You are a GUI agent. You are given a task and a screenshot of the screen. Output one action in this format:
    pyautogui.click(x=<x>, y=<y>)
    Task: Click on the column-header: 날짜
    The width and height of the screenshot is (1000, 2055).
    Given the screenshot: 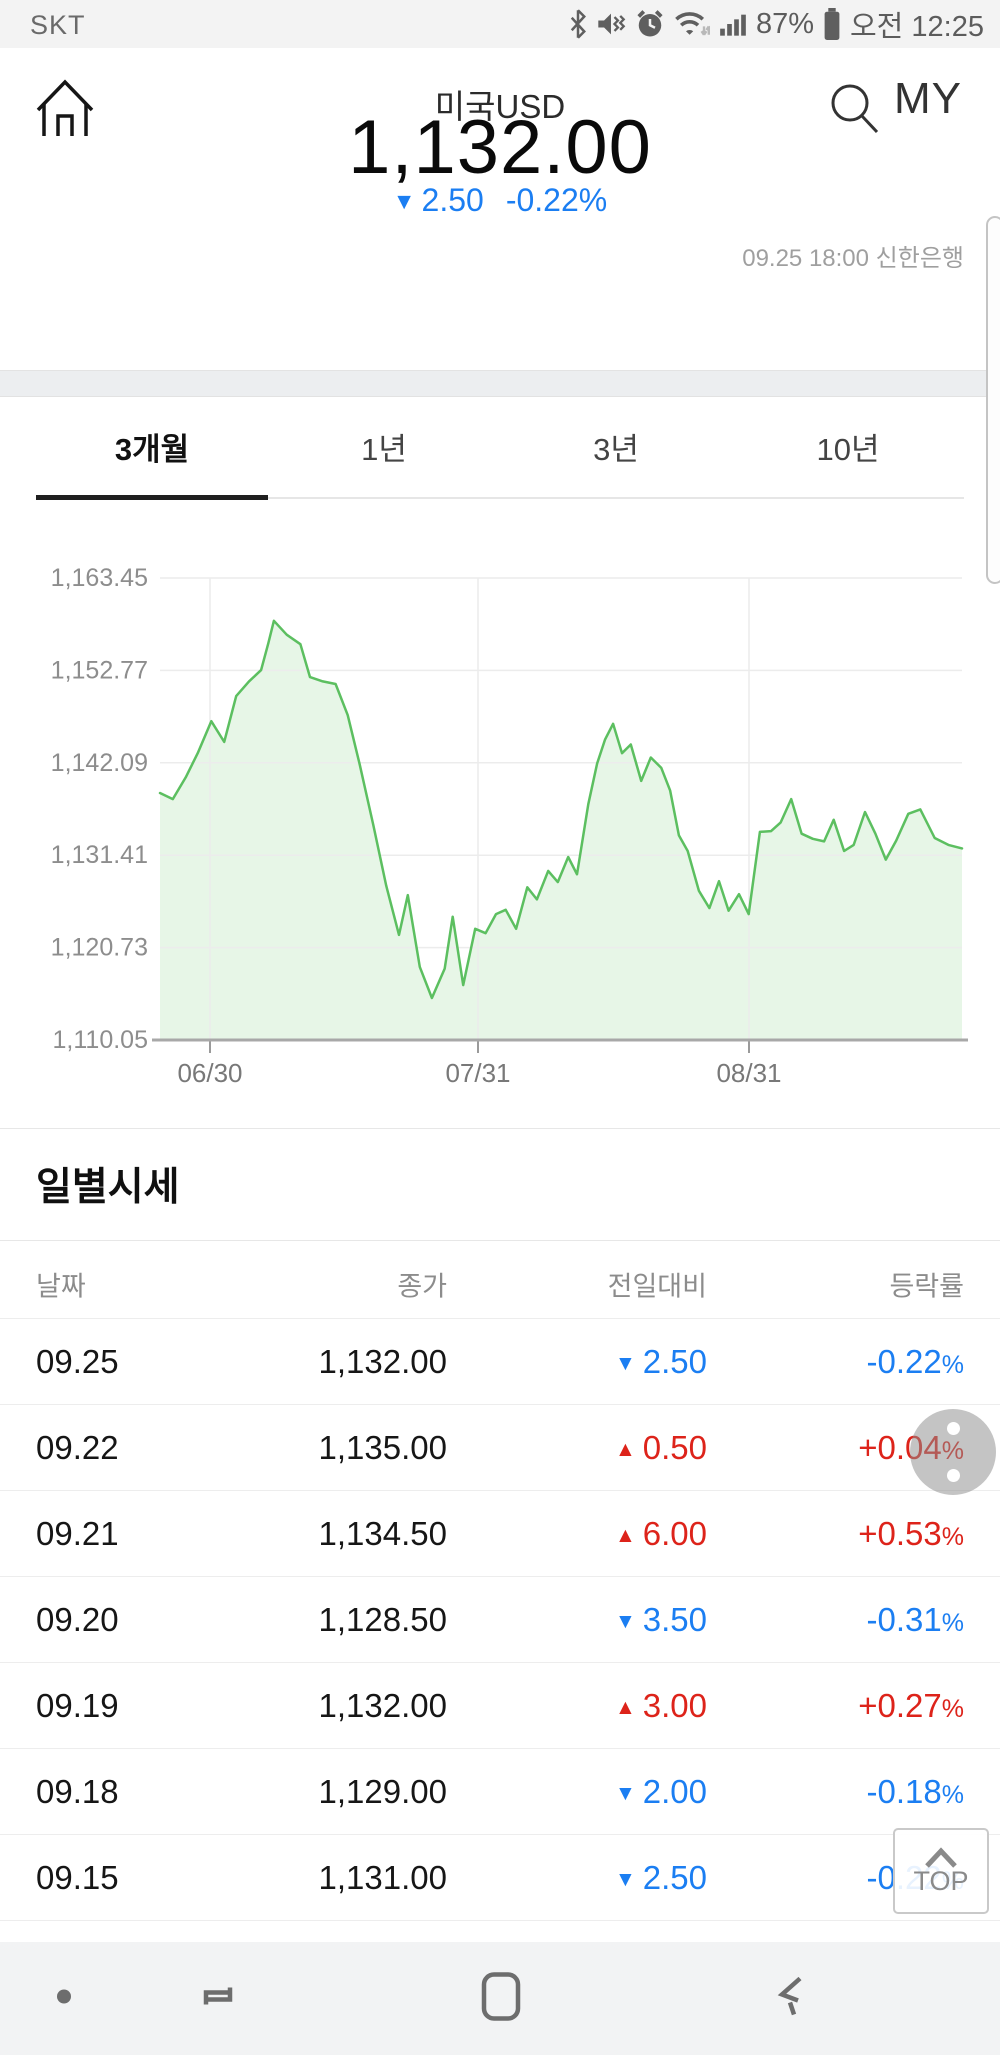 What is the action you would take?
    pyautogui.click(x=61, y=1286)
    